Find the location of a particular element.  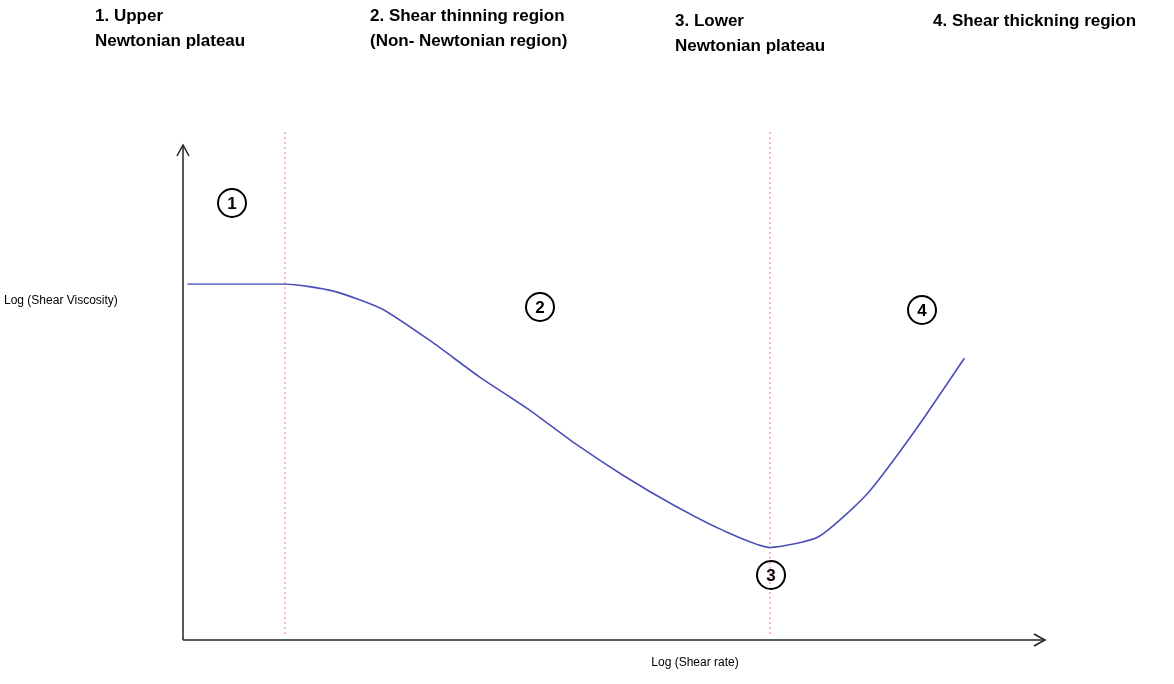

y-axis-title: Log (Shear Viscosity) is located at coordinates (61, 300).